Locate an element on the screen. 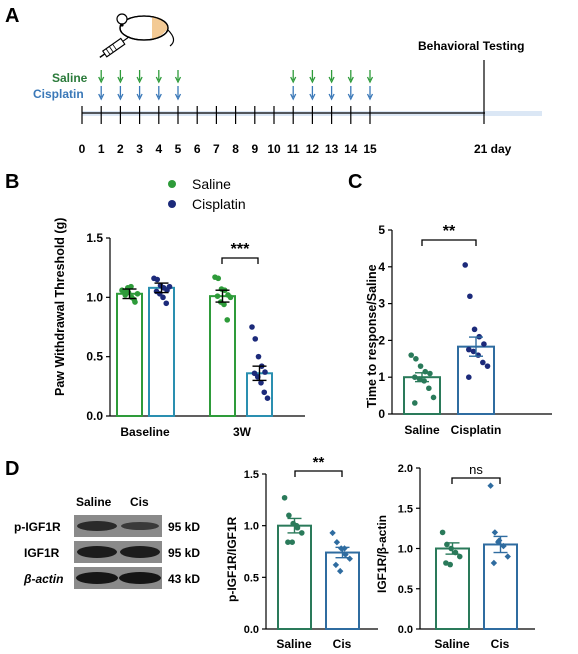  day-label: 15 is located at coordinates (370, 149).